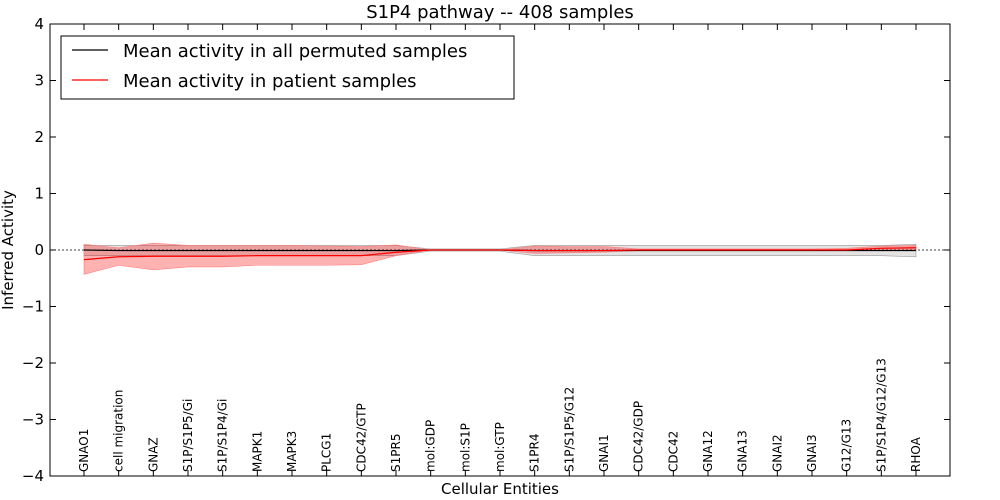  I want to click on chart-title: S1P4 pathway -- 408 samples, so click(500, 12).